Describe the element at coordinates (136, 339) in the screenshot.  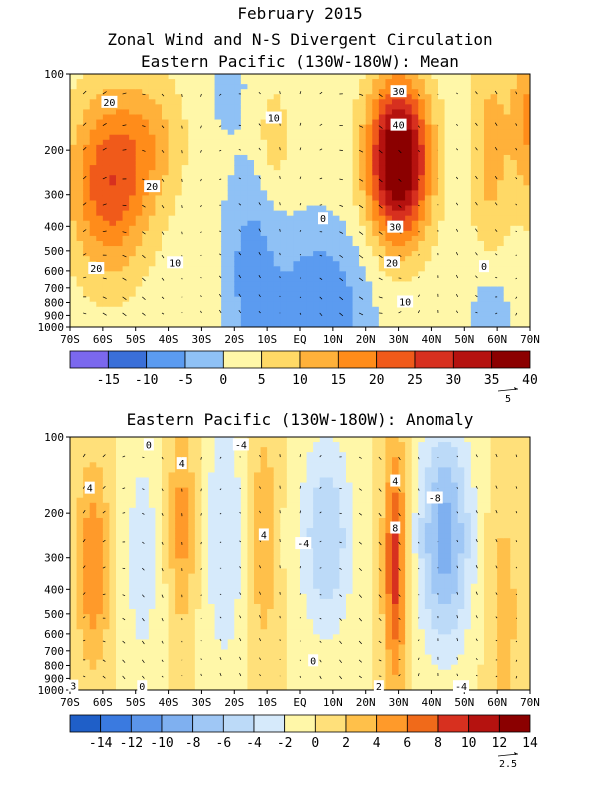
I see `x-tick-label: 50S` at that location.